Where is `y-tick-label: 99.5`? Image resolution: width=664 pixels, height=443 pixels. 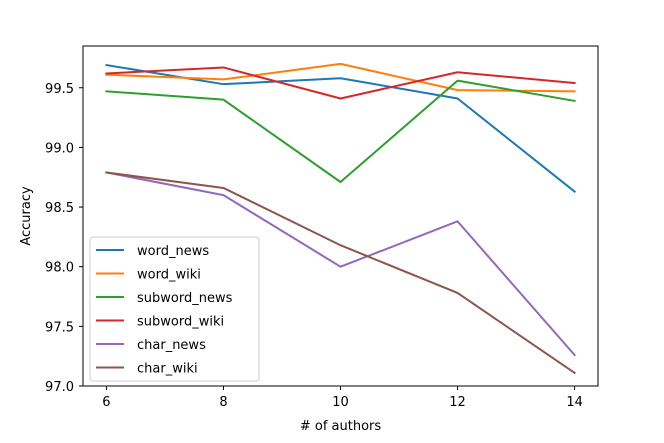
y-tick-label: 99.5 is located at coordinates (59, 89).